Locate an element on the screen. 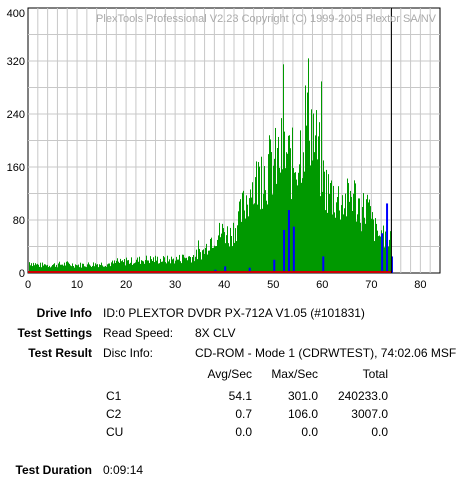  row-c2-max: 106.0 is located at coordinates (302, 414).